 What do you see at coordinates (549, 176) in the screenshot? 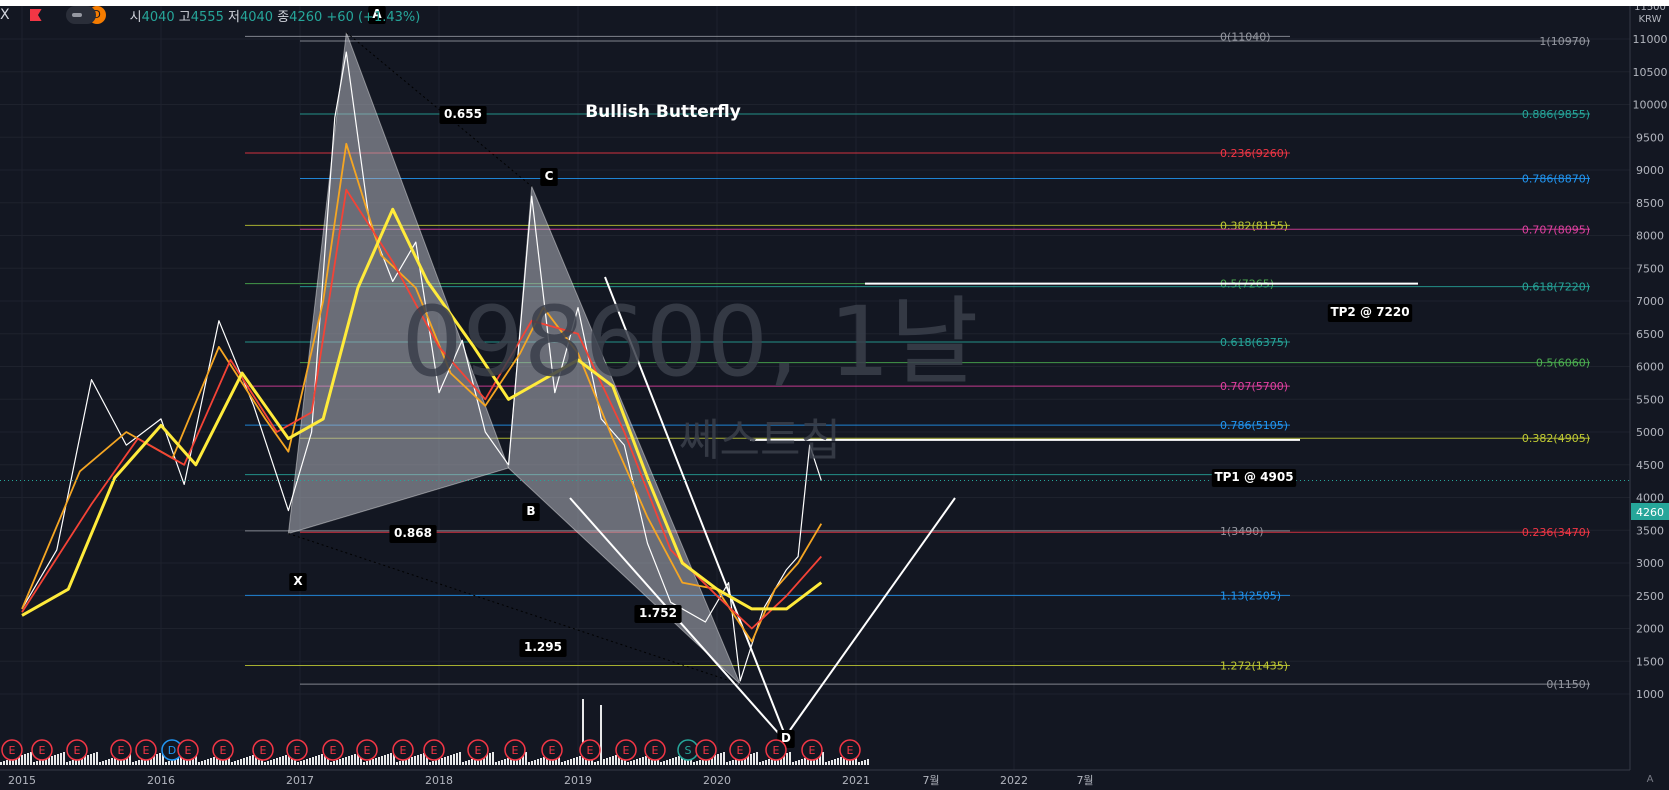
I see `pattern-point-C: C` at bounding box center [549, 176].